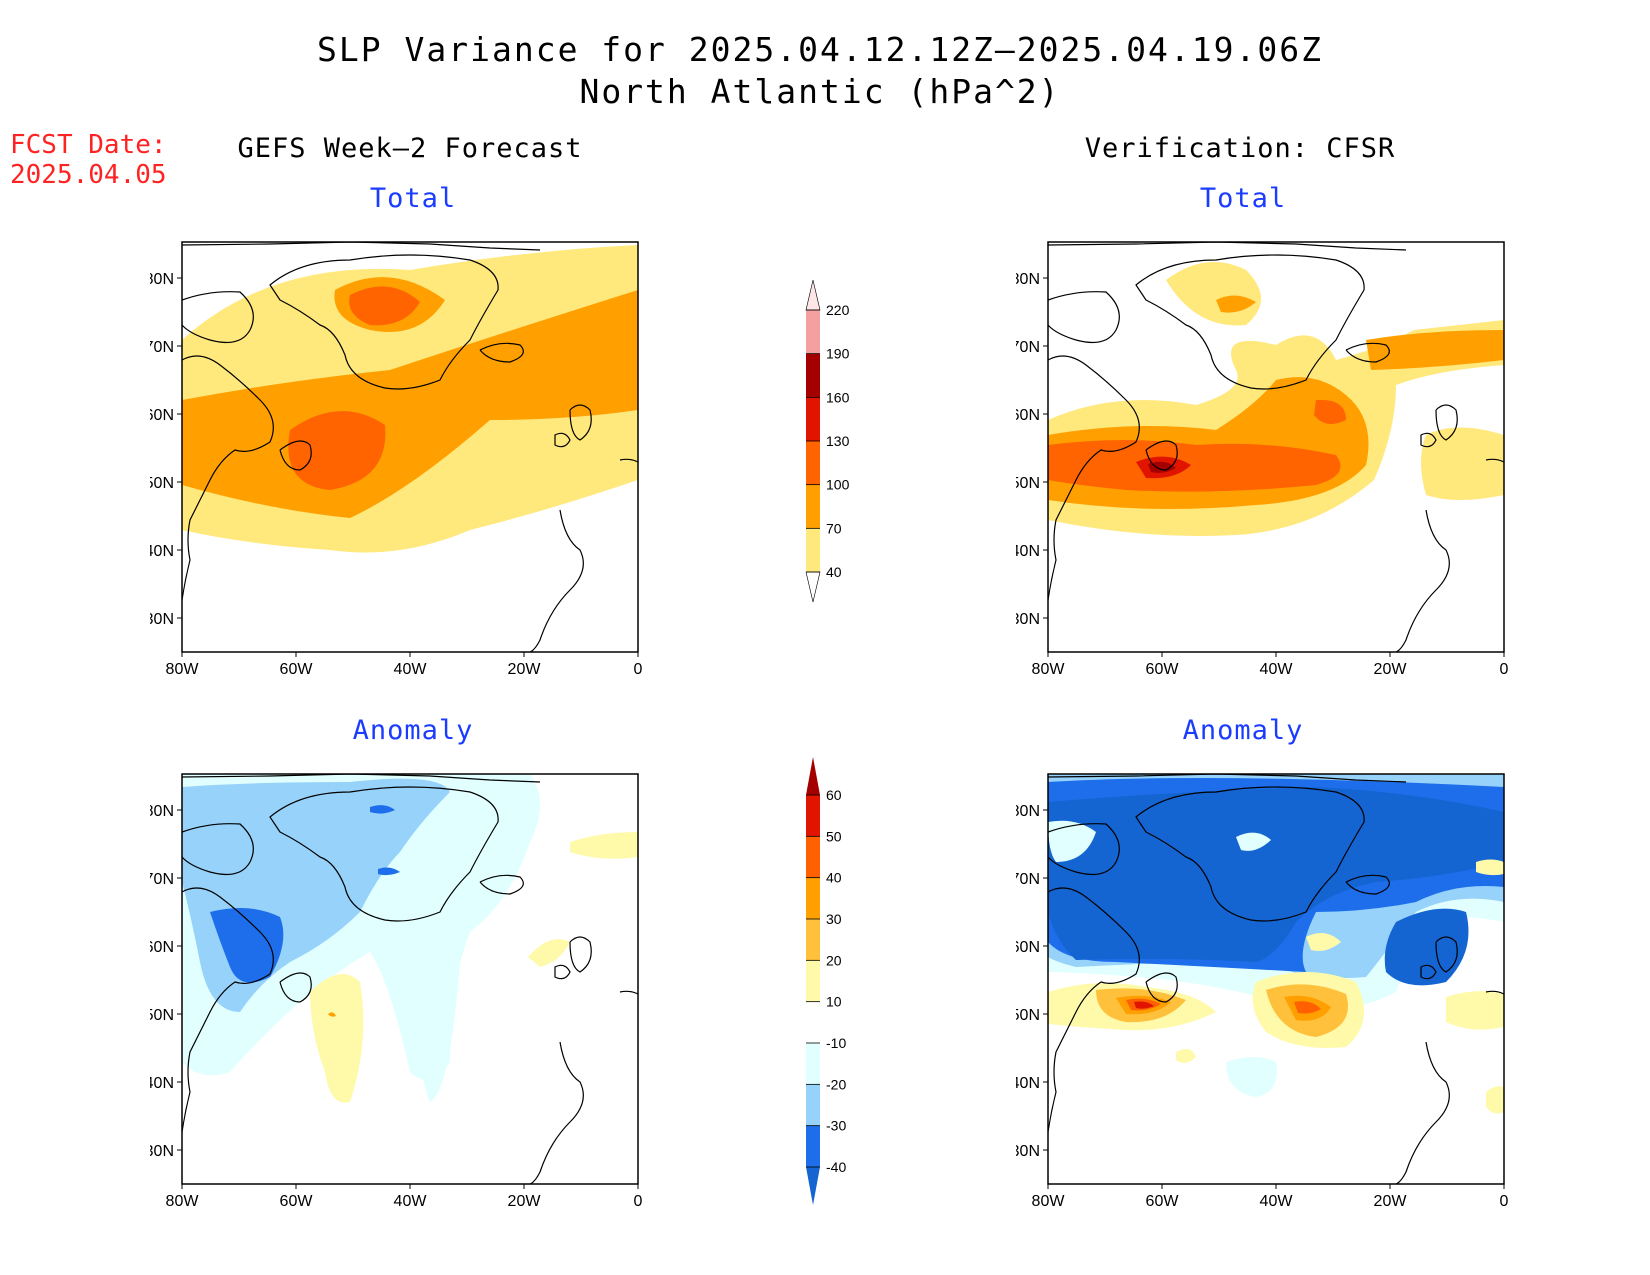  Describe the element at coordinates (638, 1201) in the screenshot. I see `lon-tick-label: 0` at that location.